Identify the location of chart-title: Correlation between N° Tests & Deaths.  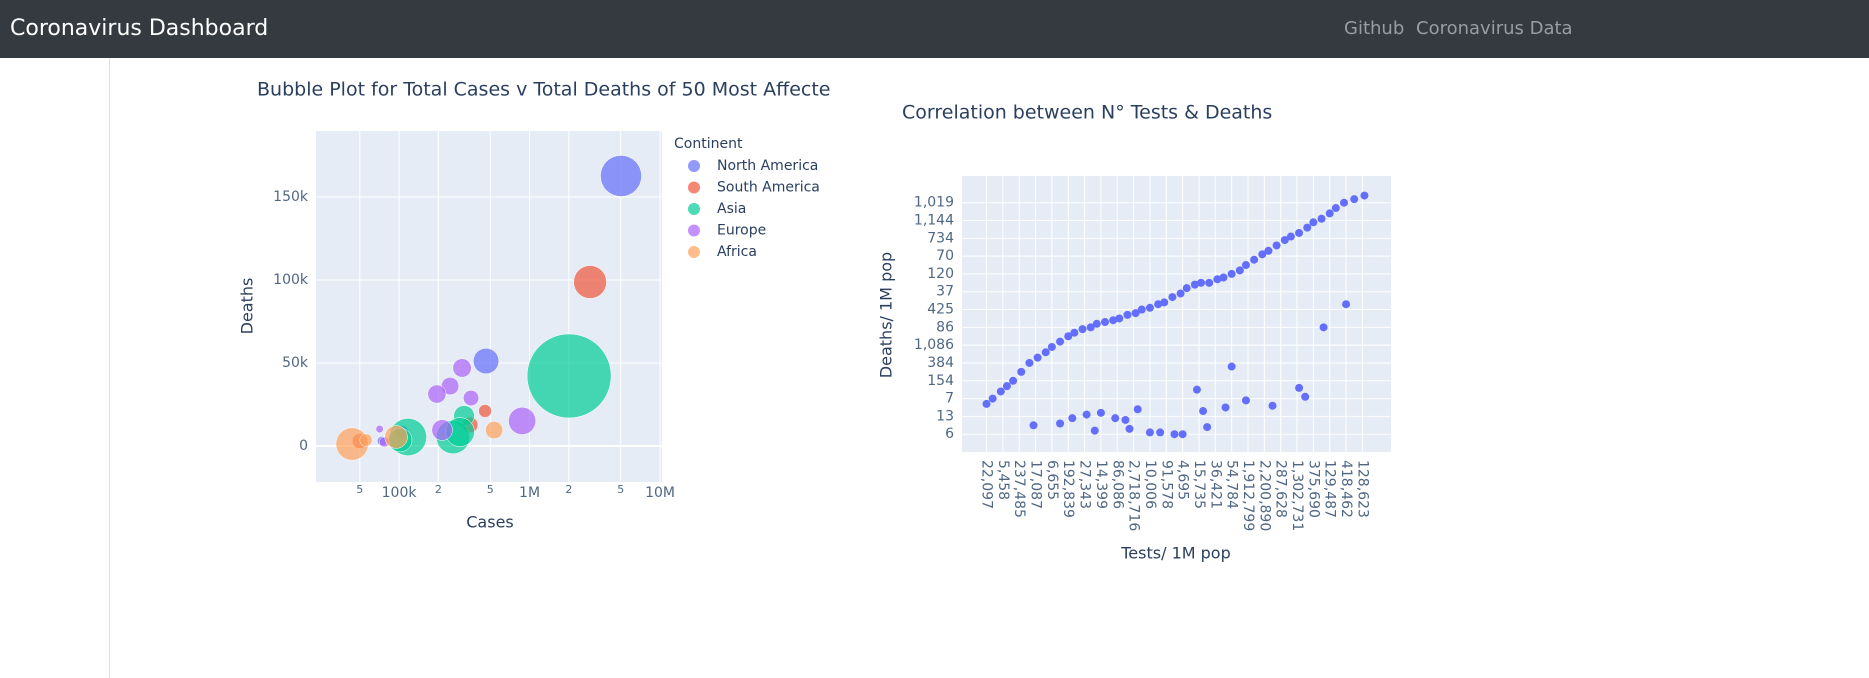
(1087, 113).